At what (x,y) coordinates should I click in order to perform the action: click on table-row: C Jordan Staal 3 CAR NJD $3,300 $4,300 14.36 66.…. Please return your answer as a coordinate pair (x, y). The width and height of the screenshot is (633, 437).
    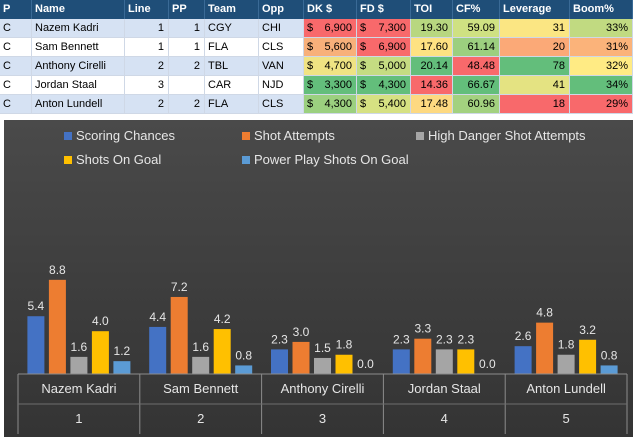
    Looking at the image, I should click on (316, 85).